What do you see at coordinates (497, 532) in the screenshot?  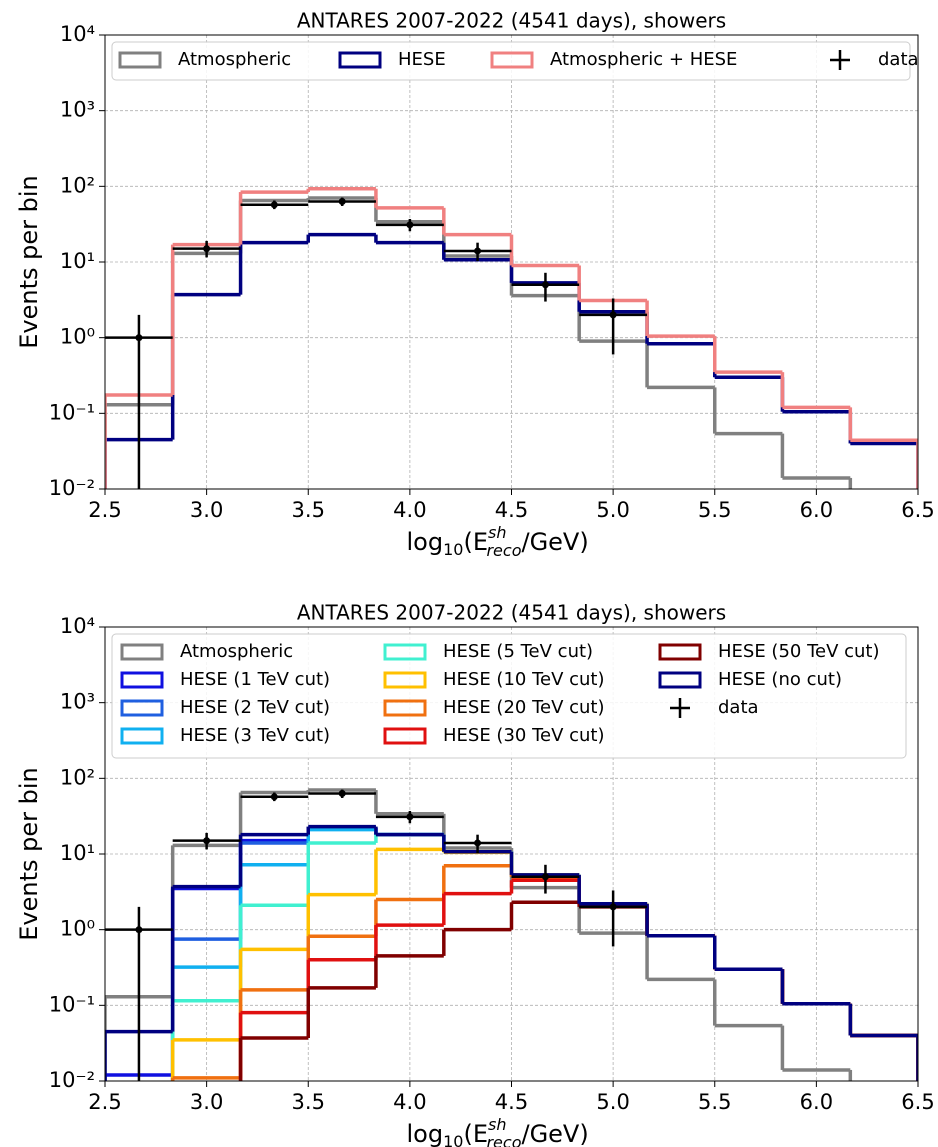 I see `x-axis-label-part: sh` at bounding box center [497, 532].